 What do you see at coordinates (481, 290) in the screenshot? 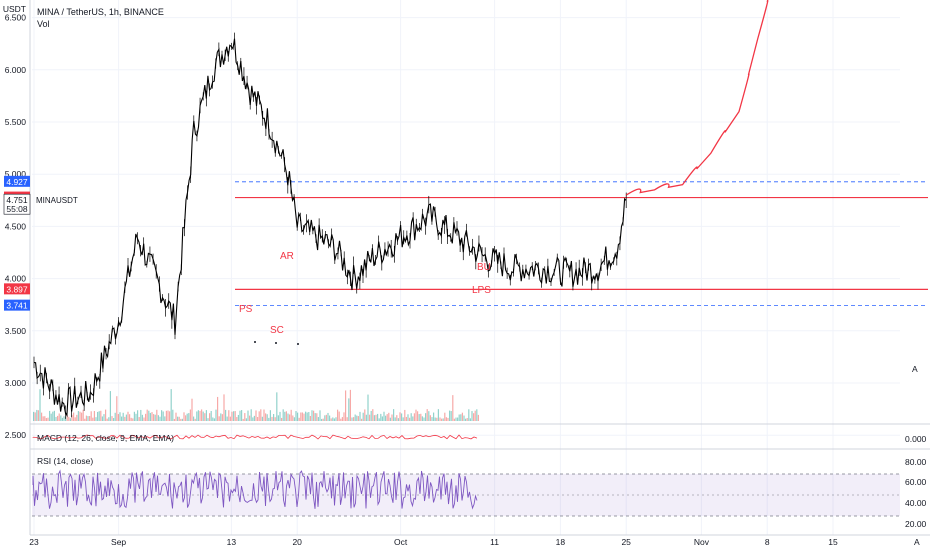
I see `annotation-label: LPS` at bounding box center [481, 290].